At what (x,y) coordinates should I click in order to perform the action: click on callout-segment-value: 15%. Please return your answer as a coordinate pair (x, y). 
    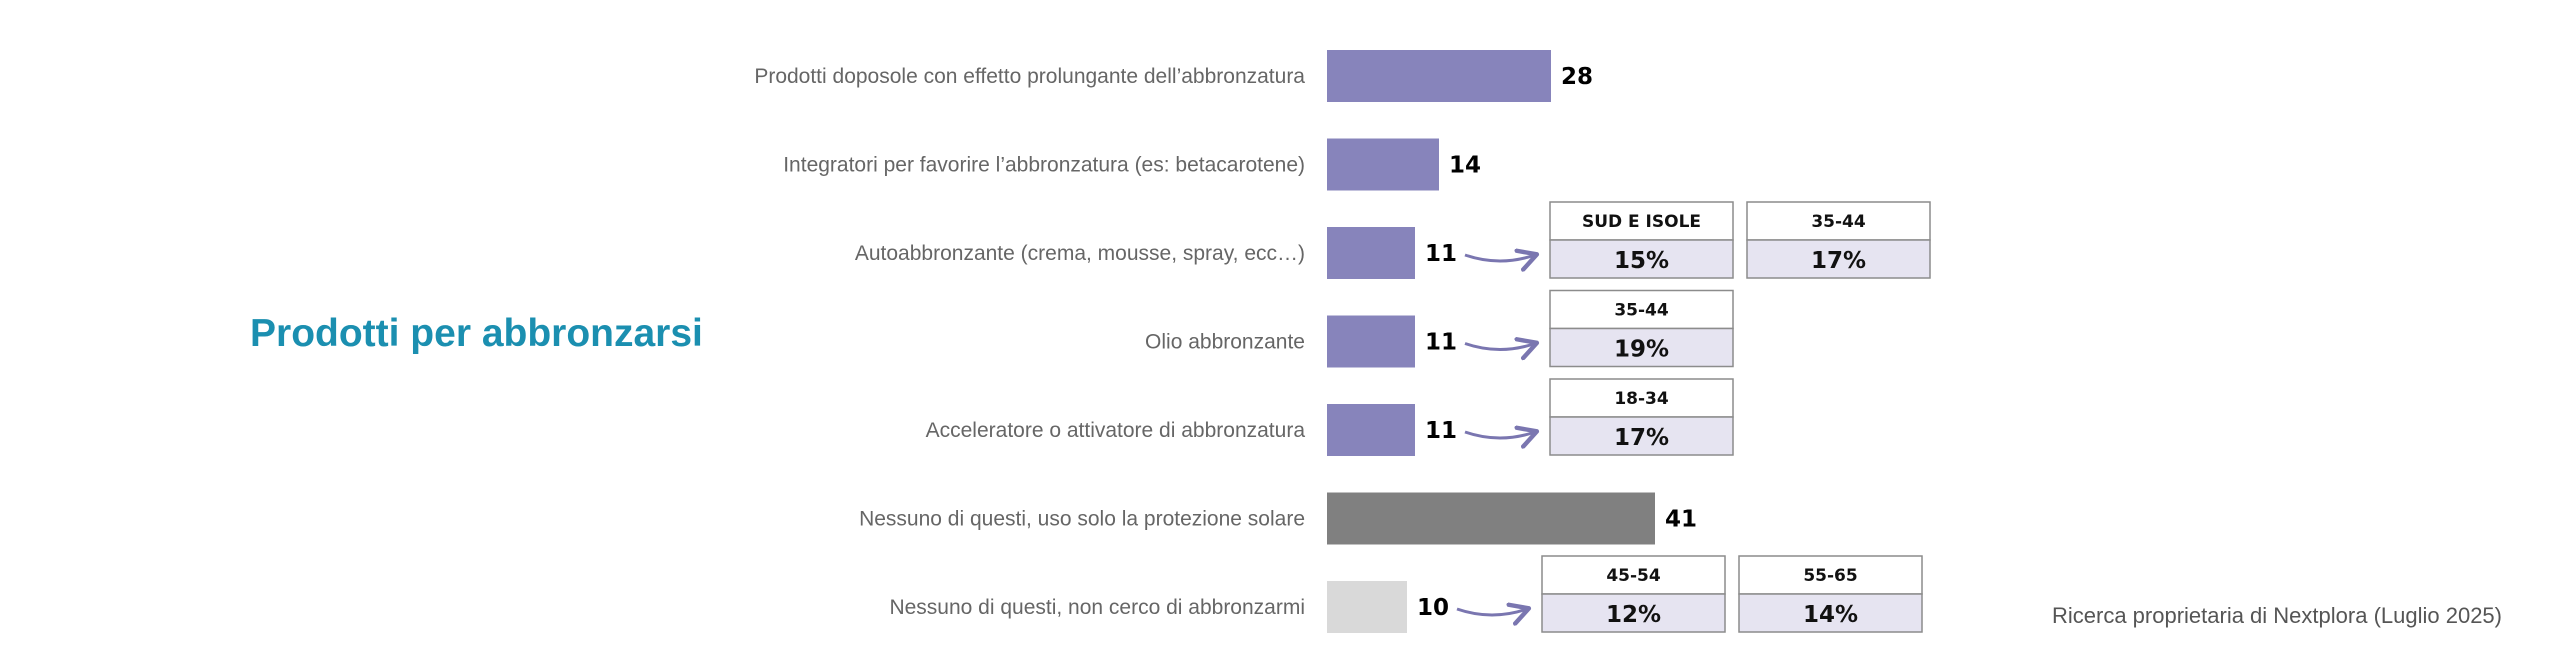
    Looking at the image, I should click on (1641, 261).